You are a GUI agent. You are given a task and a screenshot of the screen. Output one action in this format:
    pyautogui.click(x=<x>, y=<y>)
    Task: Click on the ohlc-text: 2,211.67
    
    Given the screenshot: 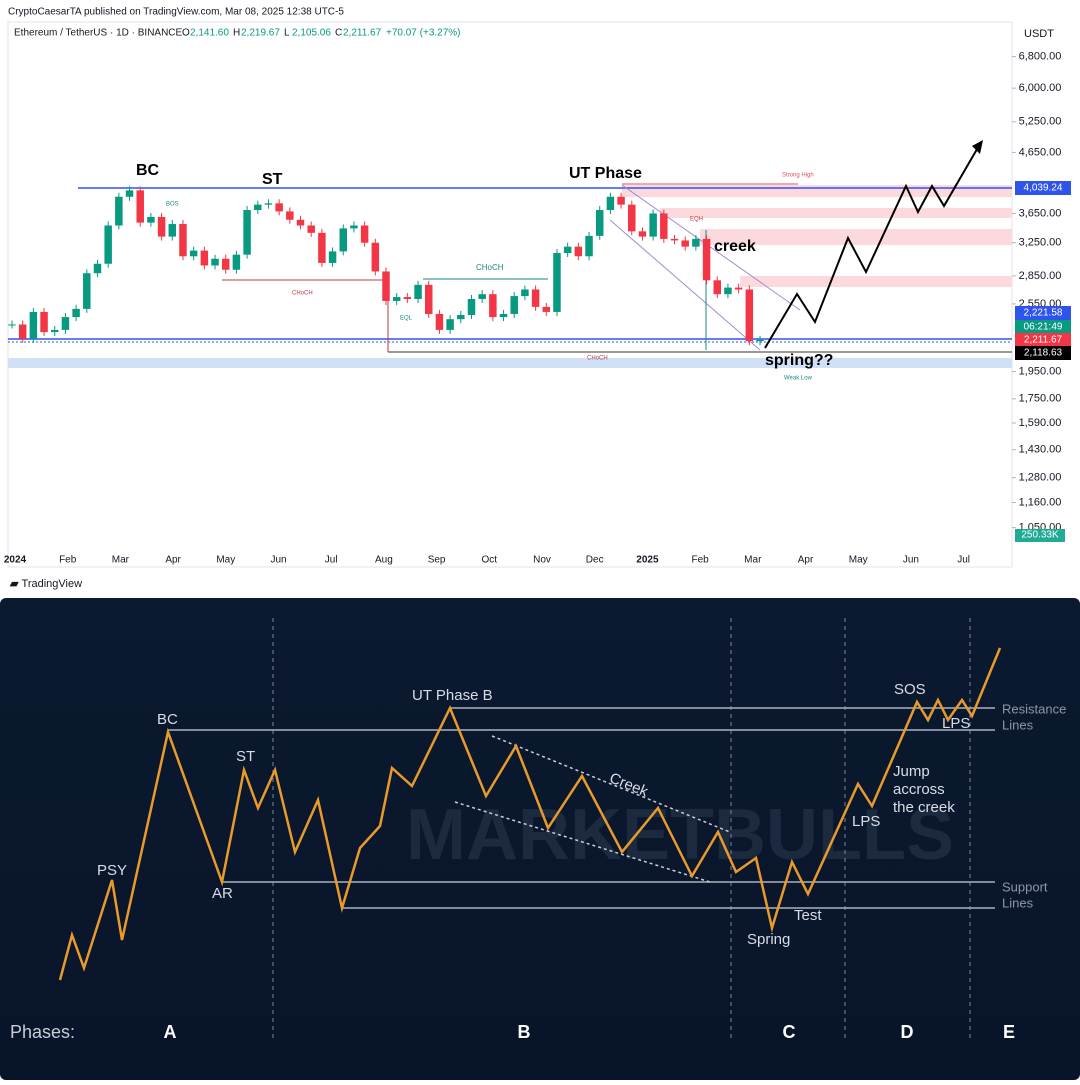 What is the action you would take?
    pyautogui.click(x=362, y=33)
    